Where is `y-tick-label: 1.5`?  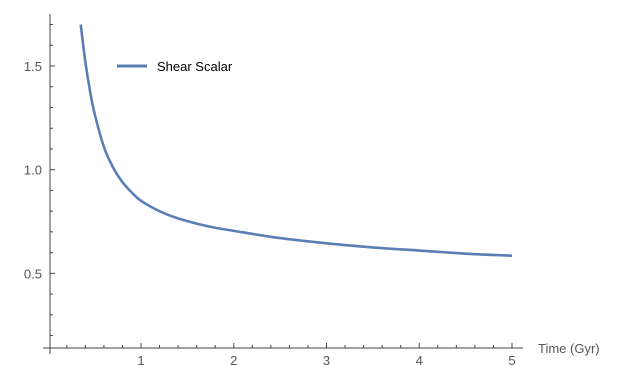 y-tick-label: 1.5 is located at coordinates (33, 66).